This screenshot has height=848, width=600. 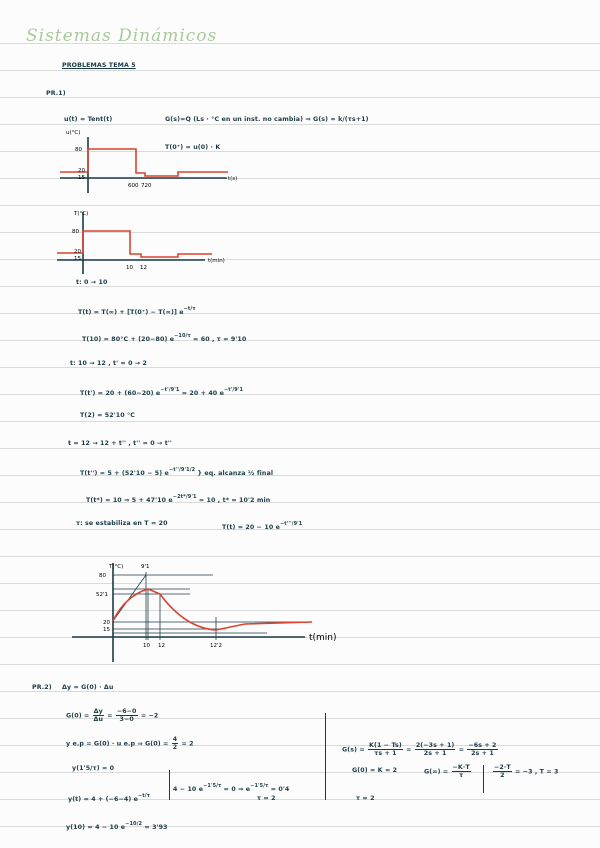 I want to click on zero-crossing-condition: y(1'5/τ) = 0, so click(x=93, y=768).